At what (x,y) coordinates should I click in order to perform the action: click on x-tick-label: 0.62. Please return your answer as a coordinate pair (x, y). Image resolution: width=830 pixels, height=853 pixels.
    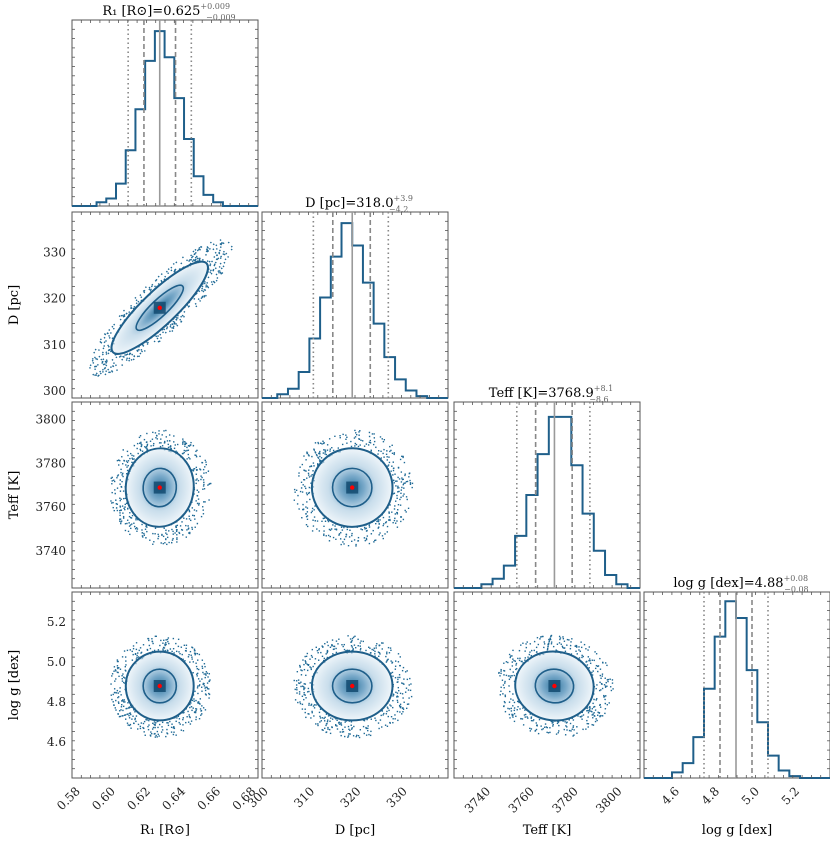
    Looking at the image, I should click on (138, 798).